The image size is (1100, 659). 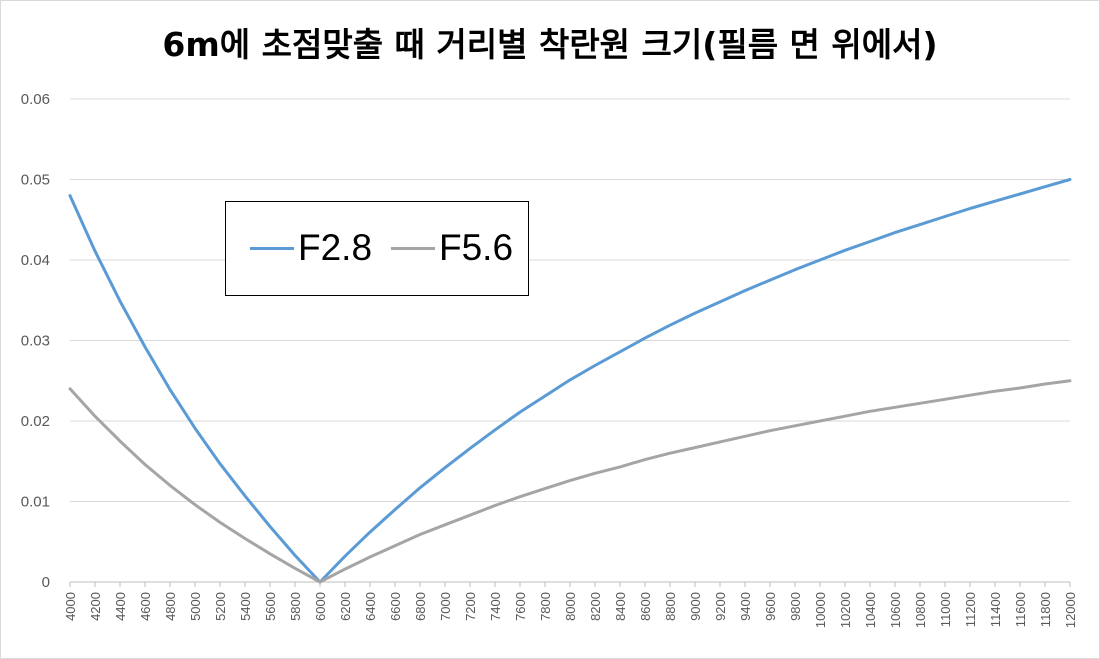 What do you see at coordinates (35, 421) in the screenshot?
I see `y-tick-label: 0.02` at bounding box center [35, 421].